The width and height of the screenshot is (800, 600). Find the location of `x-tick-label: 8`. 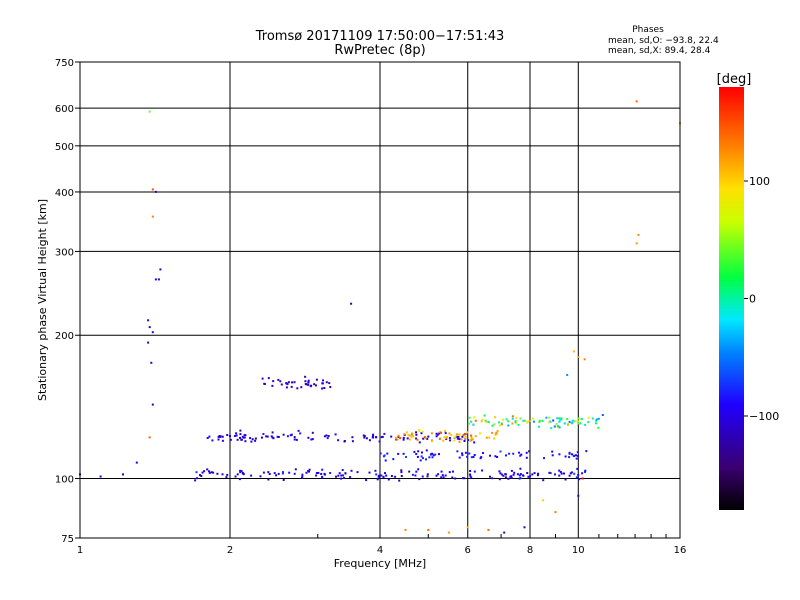

x-tick-label: 8 is located at coordinates (530, 550).